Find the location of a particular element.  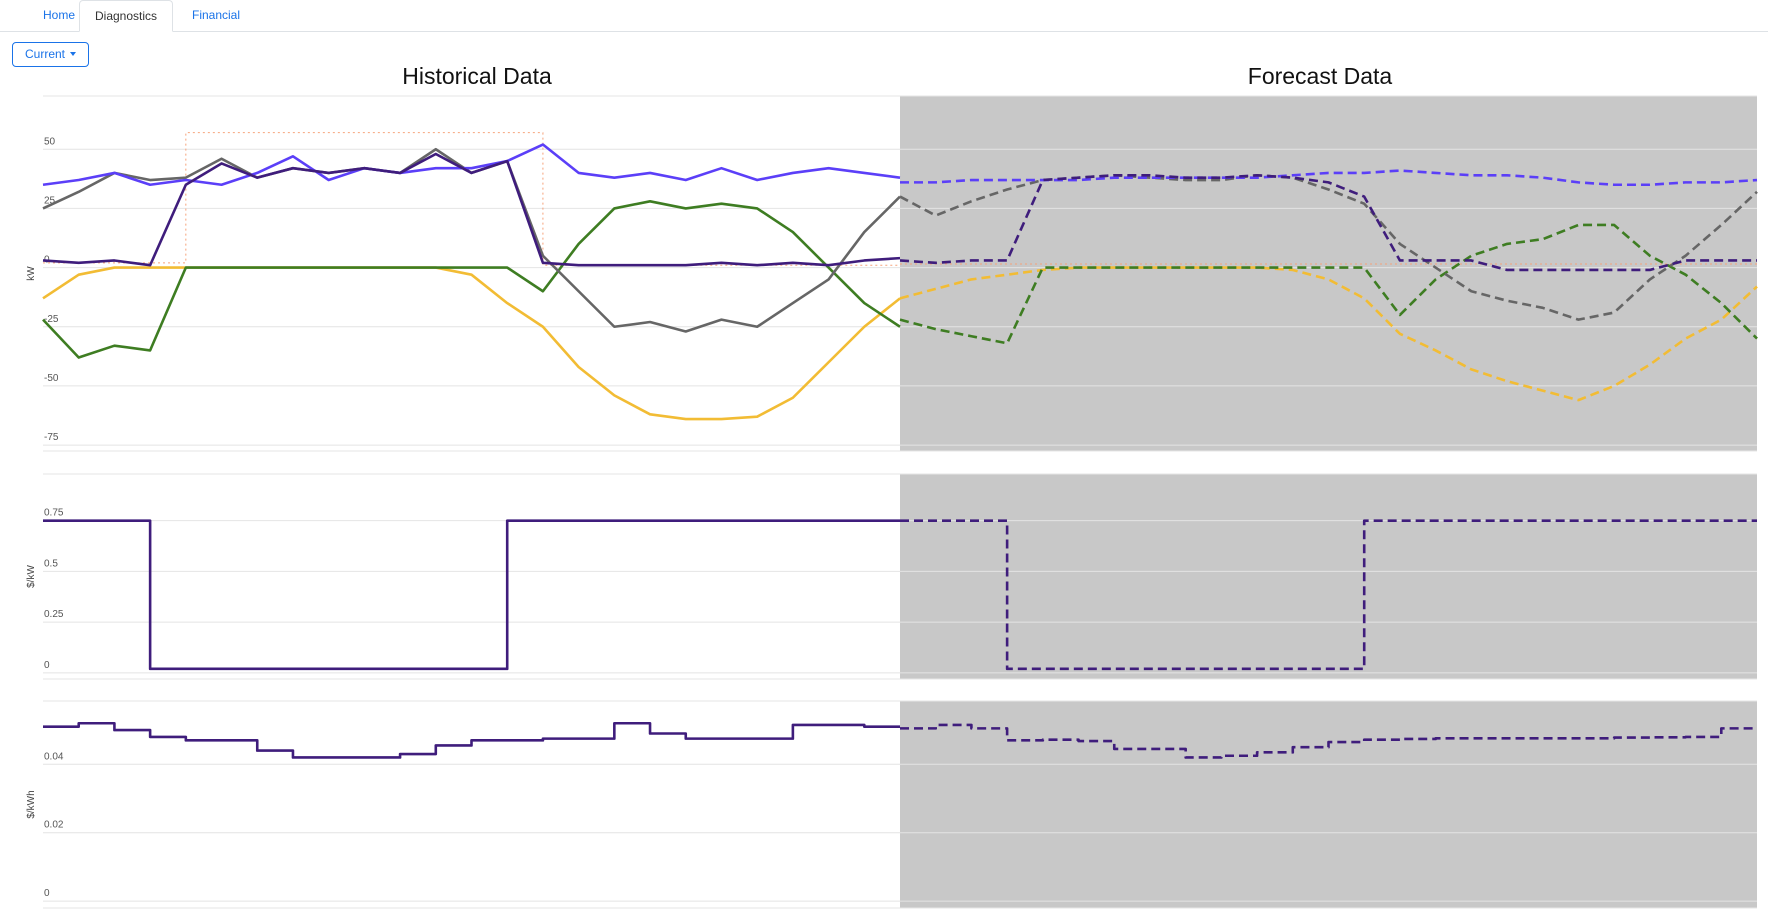

tab: Financial is located at coordinates (216, 15).